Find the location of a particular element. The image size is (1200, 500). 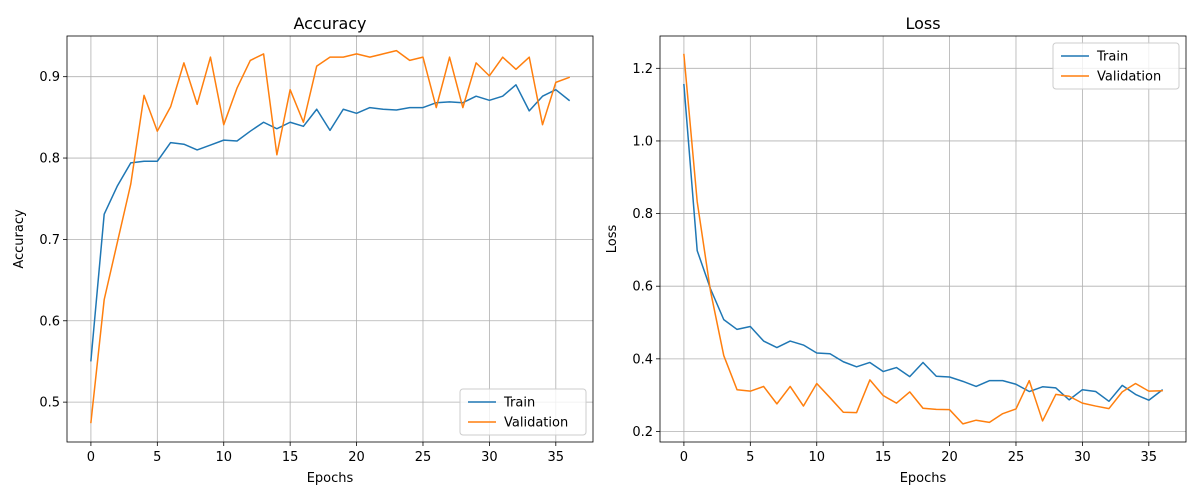

loss-legend: Train Validation is located at coordinates (1116, 66).